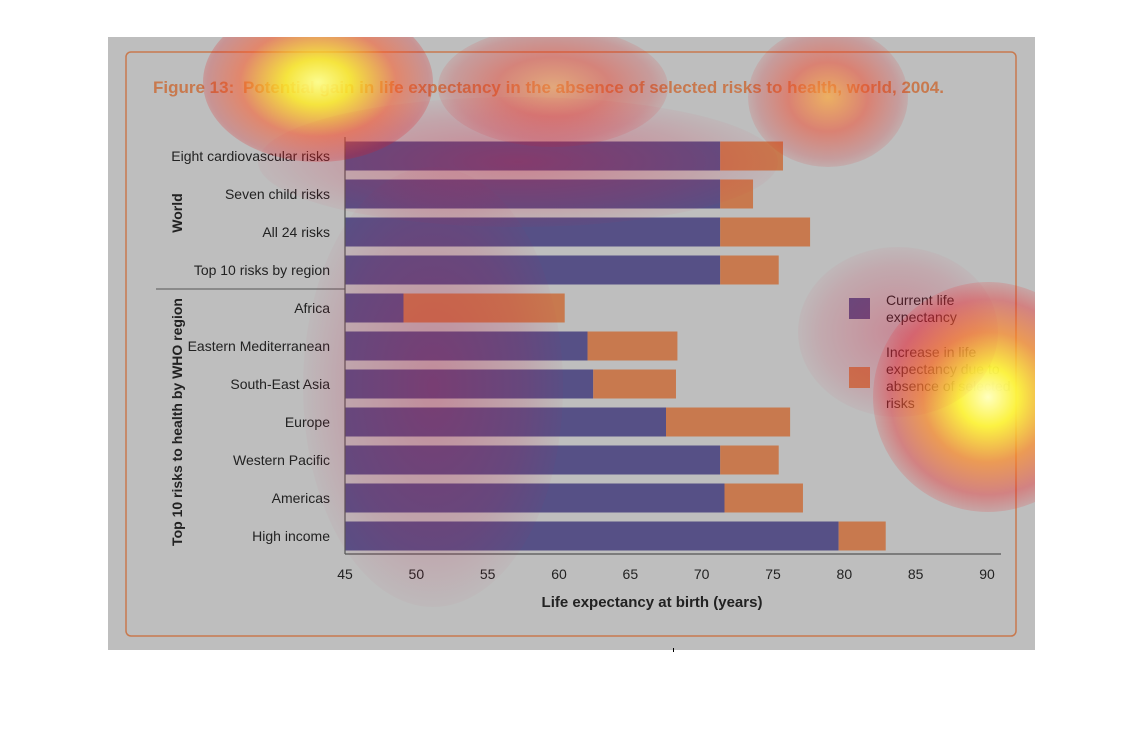  What do you see at coordinates (488, 574) in the screenshot?
I see `x-tick-label: 55` at bounding box center [488, 574].